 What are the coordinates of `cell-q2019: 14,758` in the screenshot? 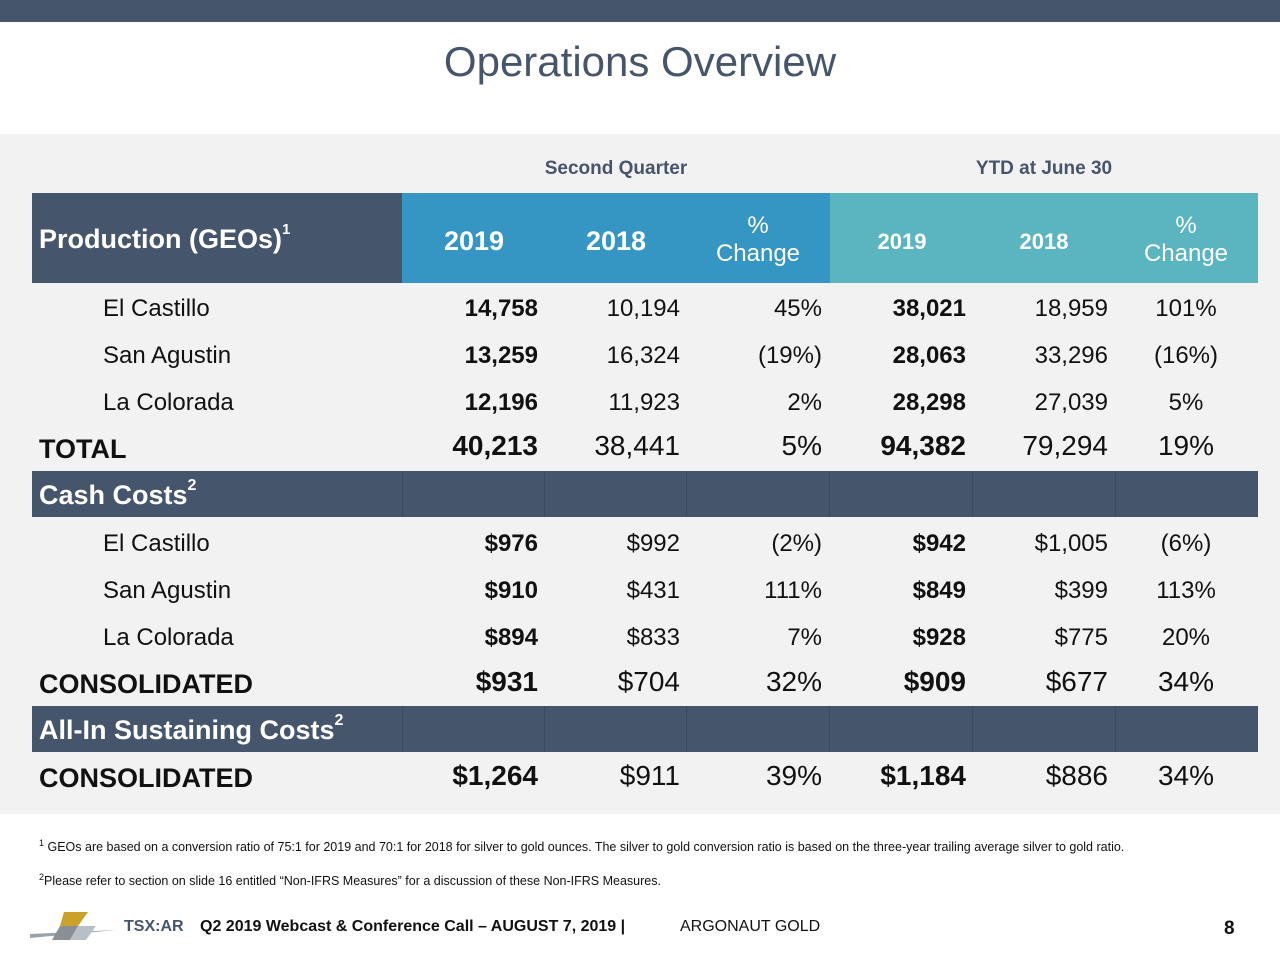 It's located at (501, 308).